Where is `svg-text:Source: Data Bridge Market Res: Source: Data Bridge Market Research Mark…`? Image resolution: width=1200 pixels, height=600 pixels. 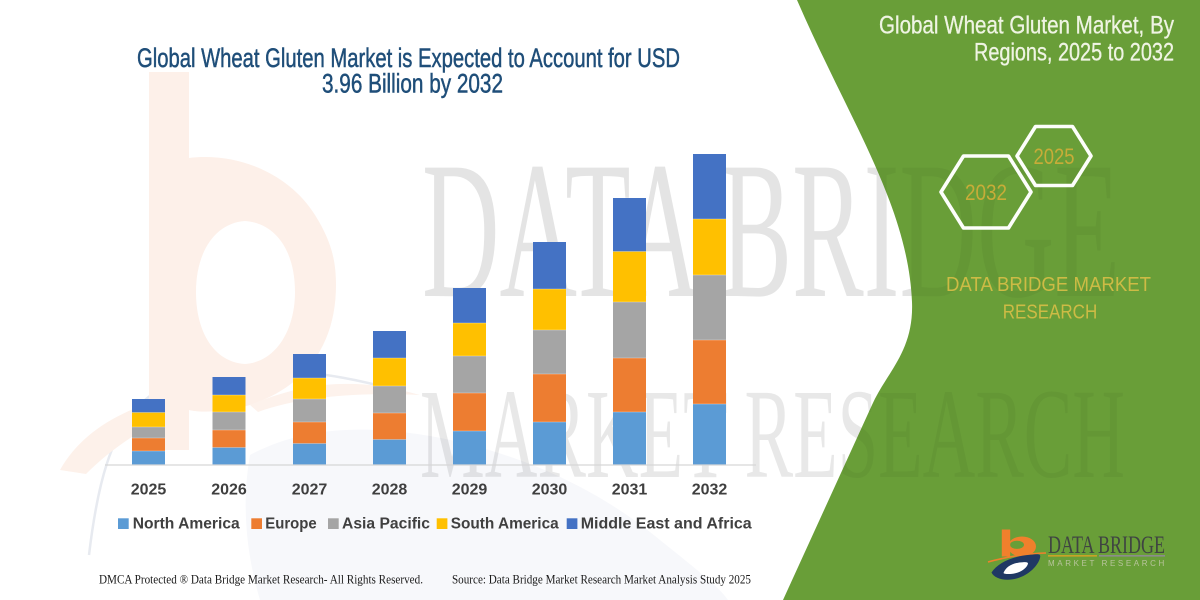 svg-text:Source: Data Bridge Market Res: Source: Data Bridge Market Research Mark… is located at coordinates (601, 578).